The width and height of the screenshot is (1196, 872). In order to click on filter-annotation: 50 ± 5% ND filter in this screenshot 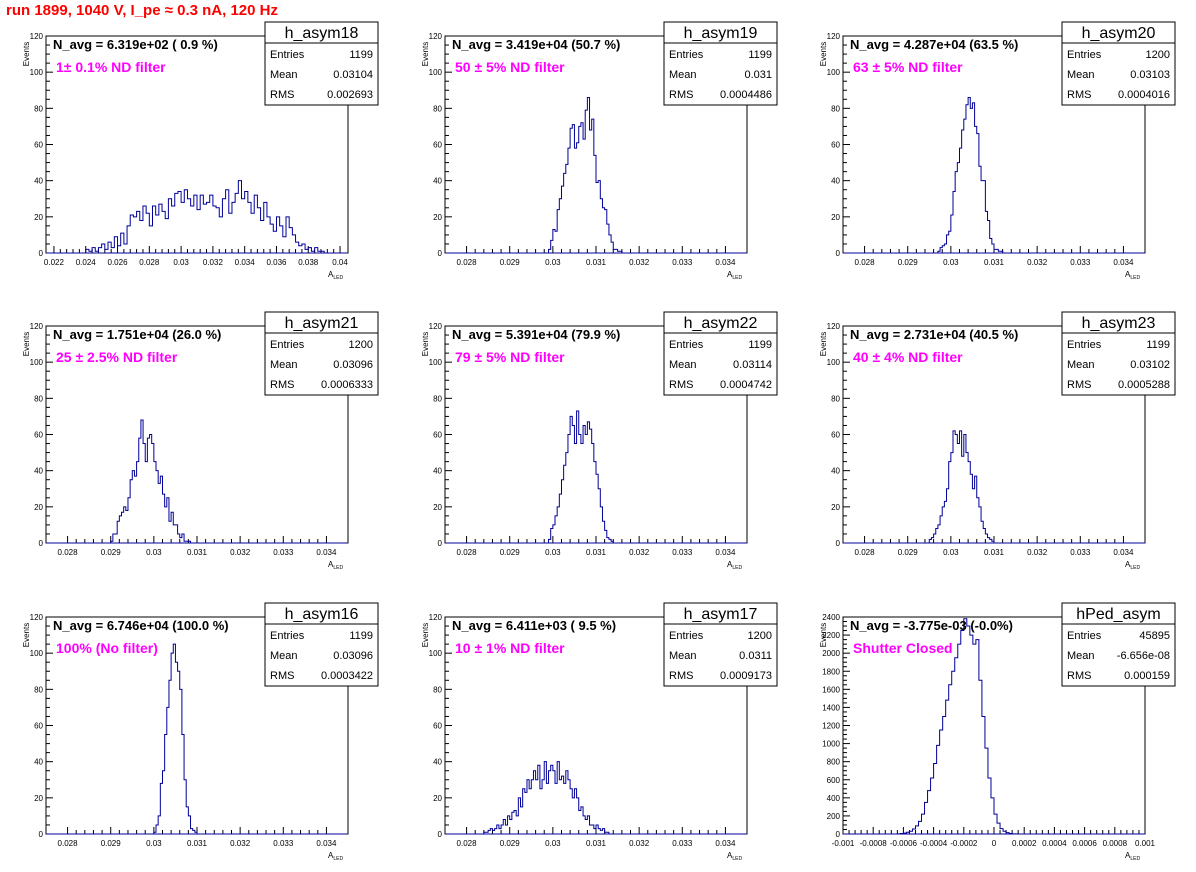, I will do `click(510, 67)`.